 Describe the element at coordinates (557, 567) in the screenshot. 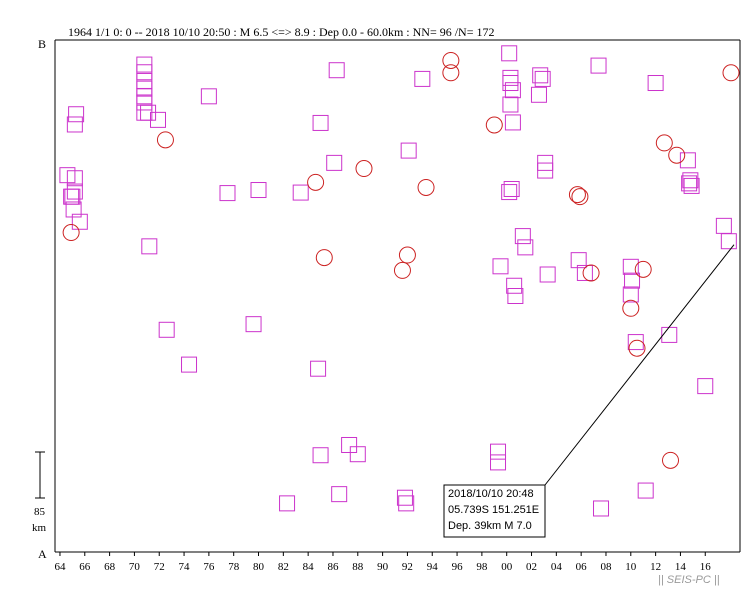

I see `x-tick-label: 04` at that location.